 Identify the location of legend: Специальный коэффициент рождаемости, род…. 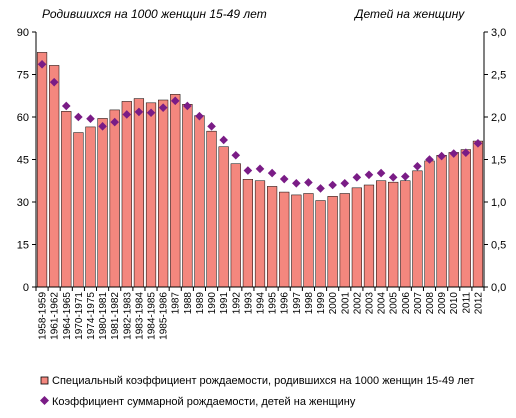
(257, 391).